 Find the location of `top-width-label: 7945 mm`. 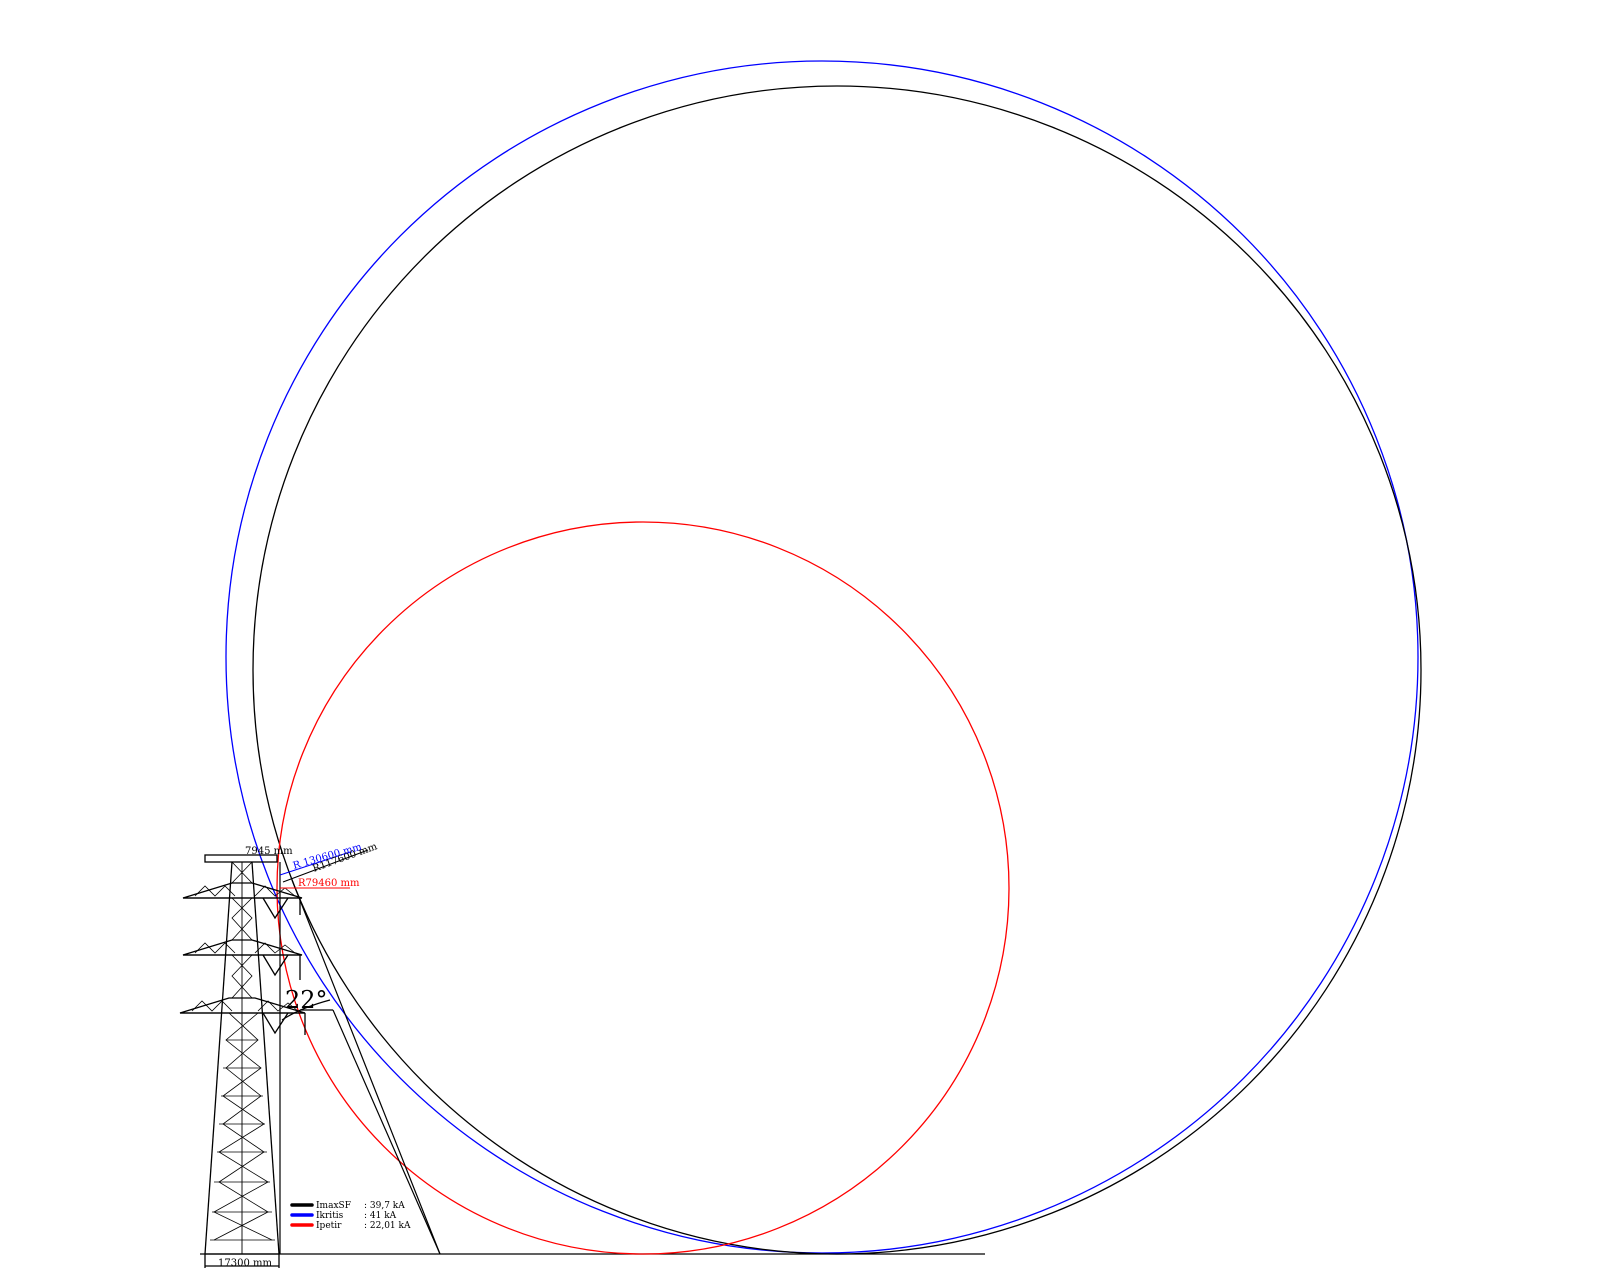

top-width-label: 7945 mm is located at coordinates (269, 851).